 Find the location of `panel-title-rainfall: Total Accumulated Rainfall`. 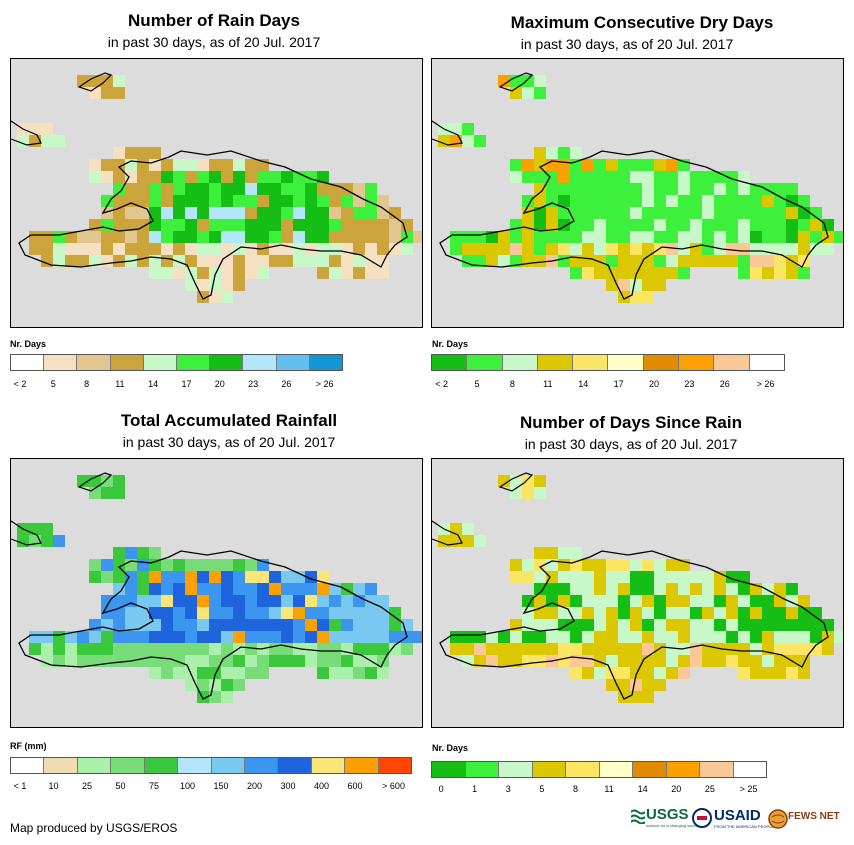

panel-title-rainfall: Total Accumulated Rainfall is located at coordinates (229, 420).